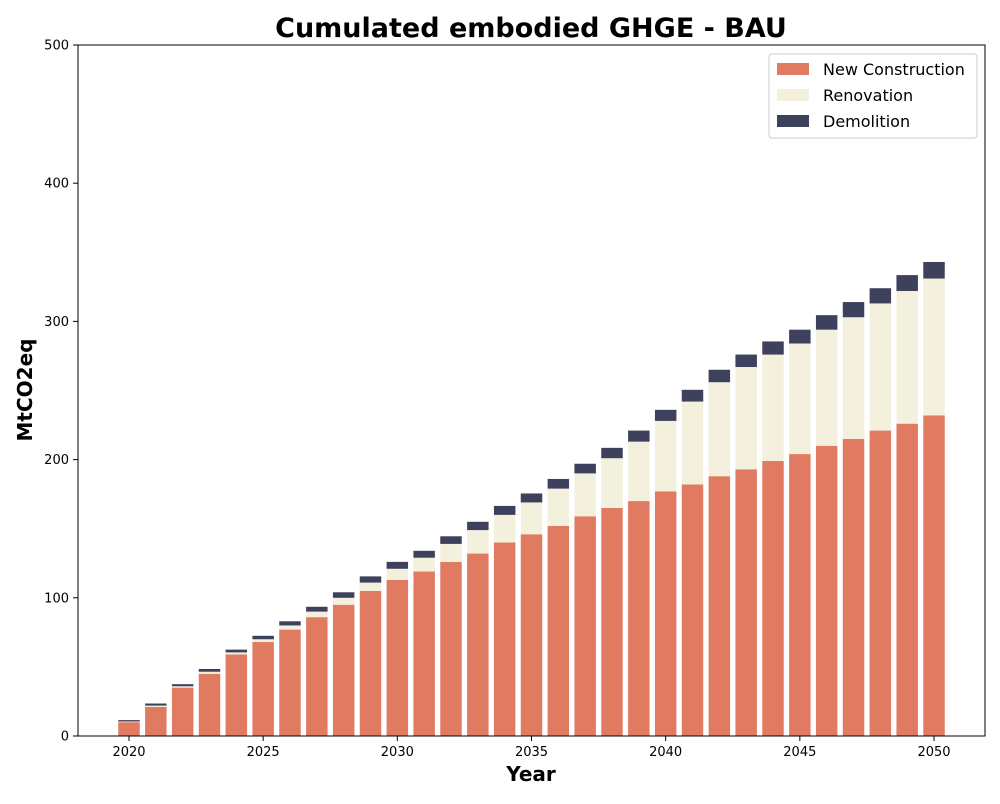 Image resolution: width=1000 pixels, height=804 pixels. Describe the element at coordinates (853, 378) in the screenshot. I see `bar-renovation-2047` at that location.